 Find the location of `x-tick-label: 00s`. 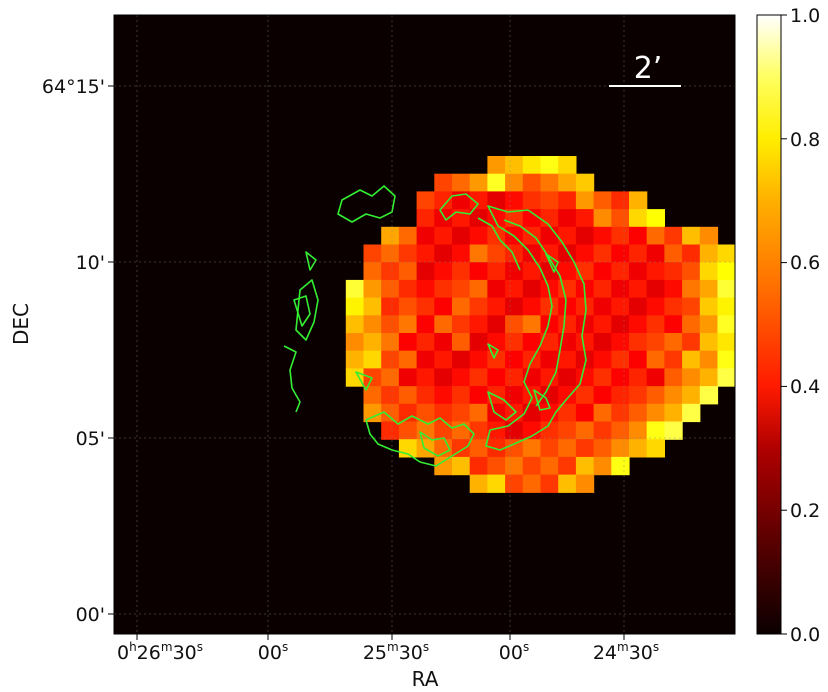

x-tick-label: 00s is located at coordinates (273, 652).